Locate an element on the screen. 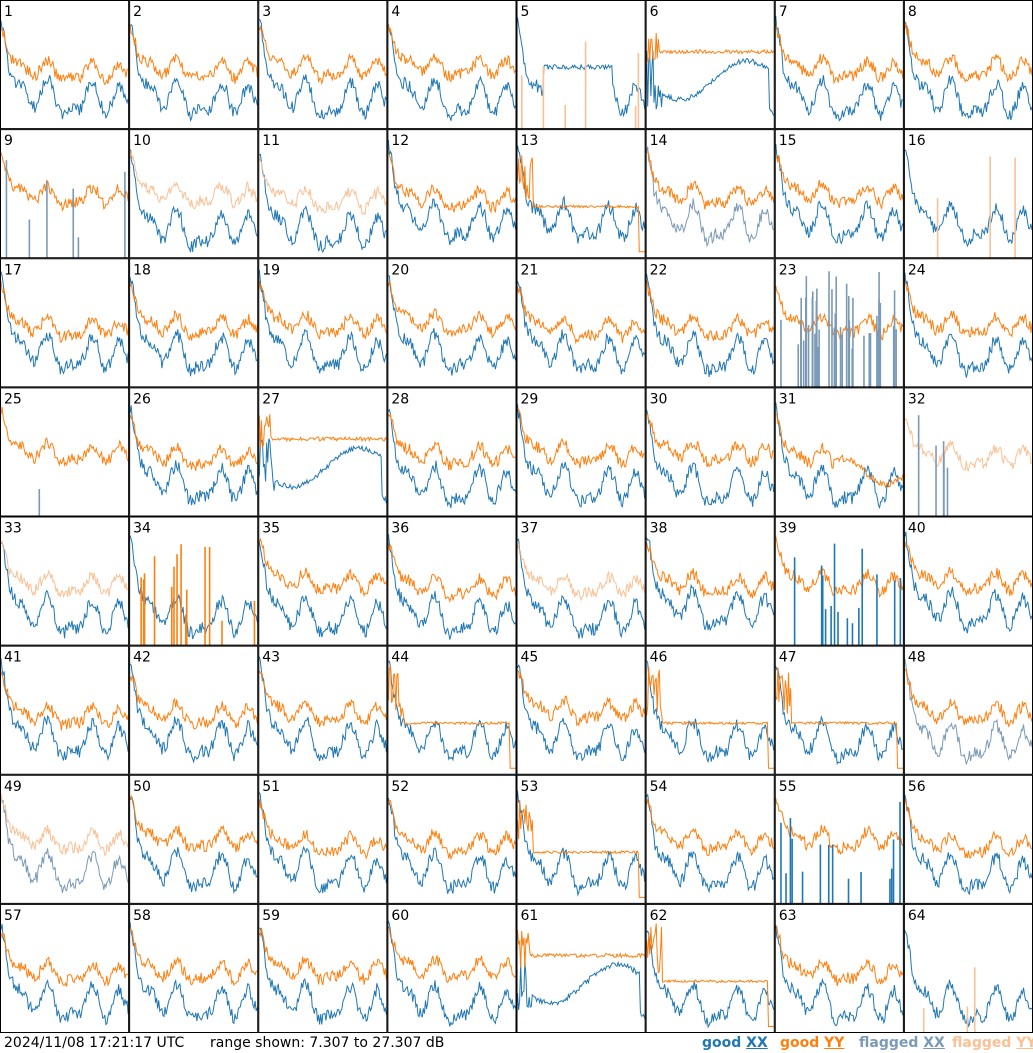  panel-label: 35 is located at coordinates (271, 529).